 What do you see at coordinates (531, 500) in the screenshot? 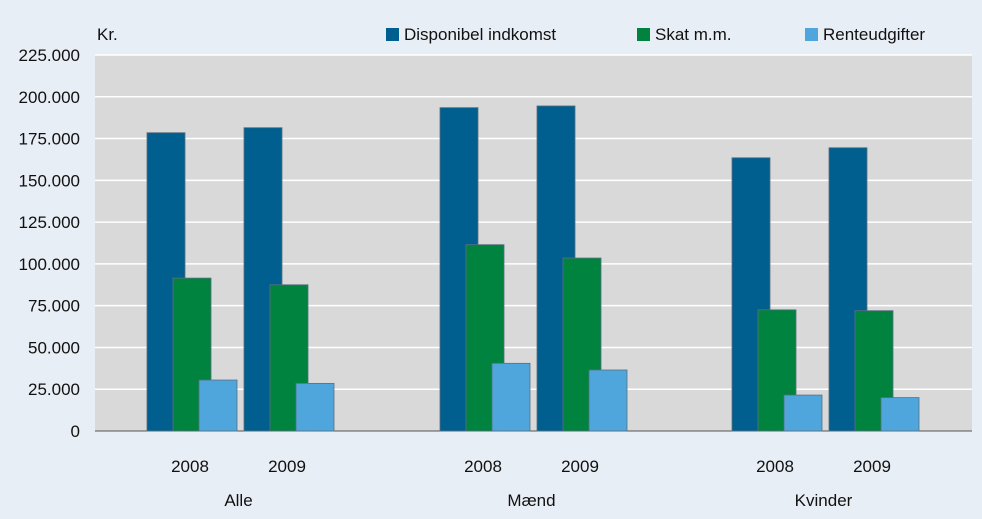
I see `x-group-label: Mænd` at bounding box center [531, 500].